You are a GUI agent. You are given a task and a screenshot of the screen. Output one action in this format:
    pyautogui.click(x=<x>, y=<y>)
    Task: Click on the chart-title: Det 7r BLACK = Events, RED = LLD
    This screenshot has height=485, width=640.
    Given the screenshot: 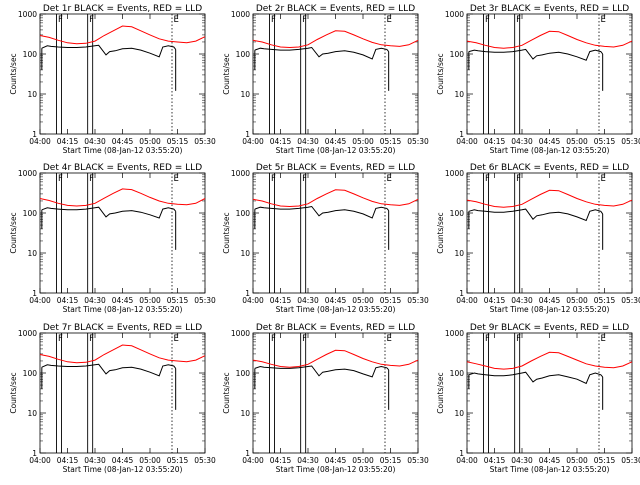 What is the action you would take?
    pyautogui.click(x=122, y=328)
    